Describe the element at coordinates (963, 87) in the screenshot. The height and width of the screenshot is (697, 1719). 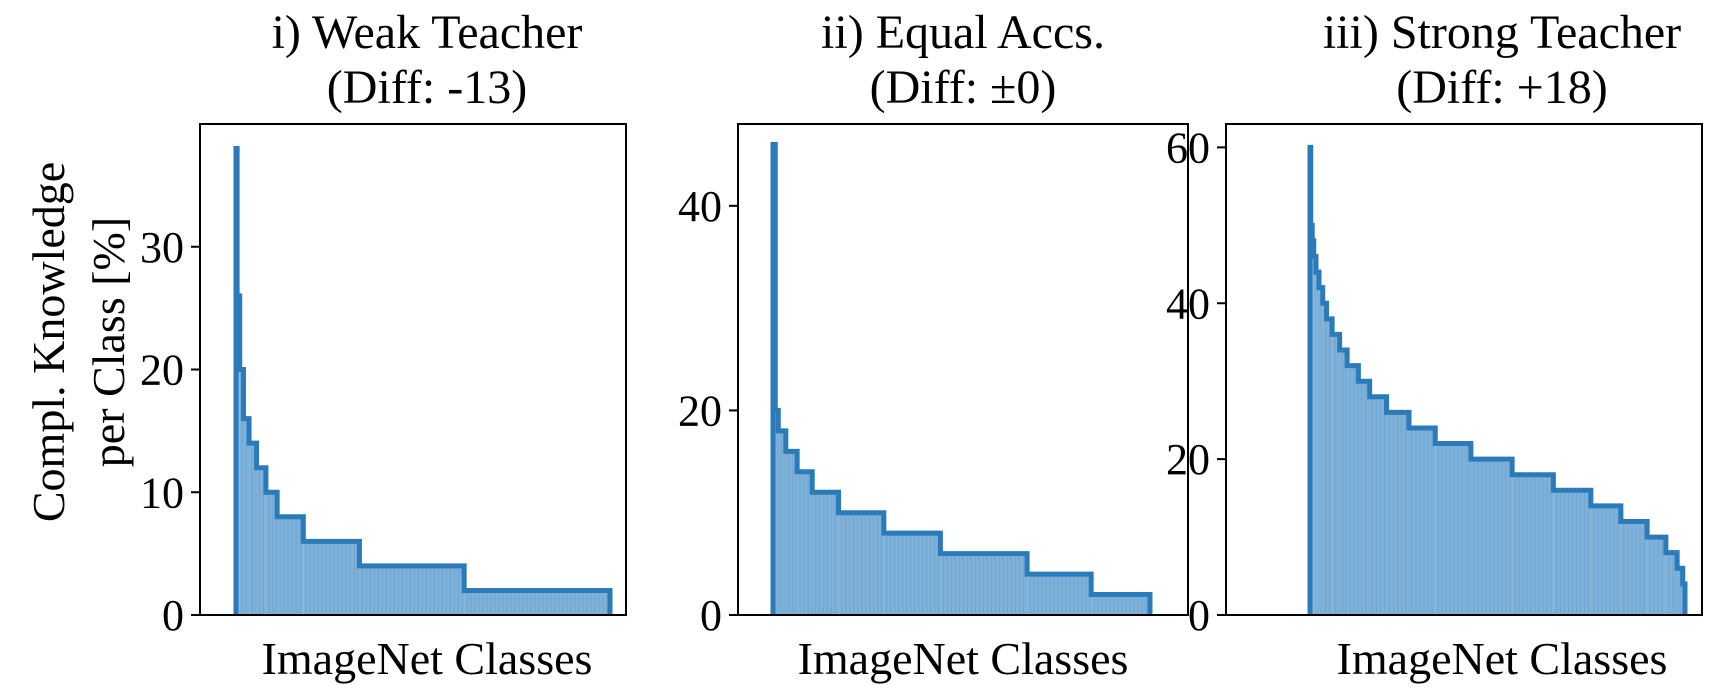
I see `panel-title-line2: (Diff: ±0)` at that location.